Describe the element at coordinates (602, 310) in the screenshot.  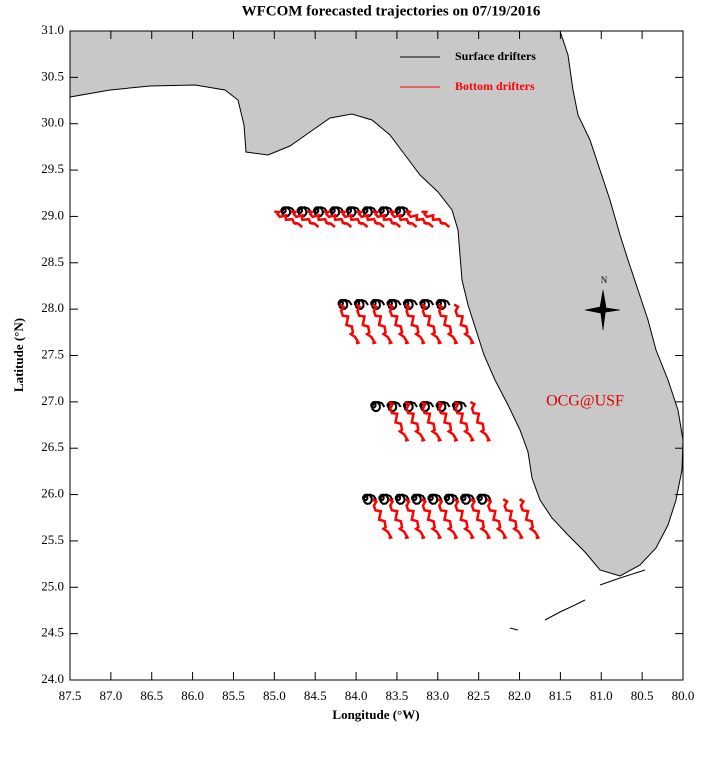
I see `compass` at that location.